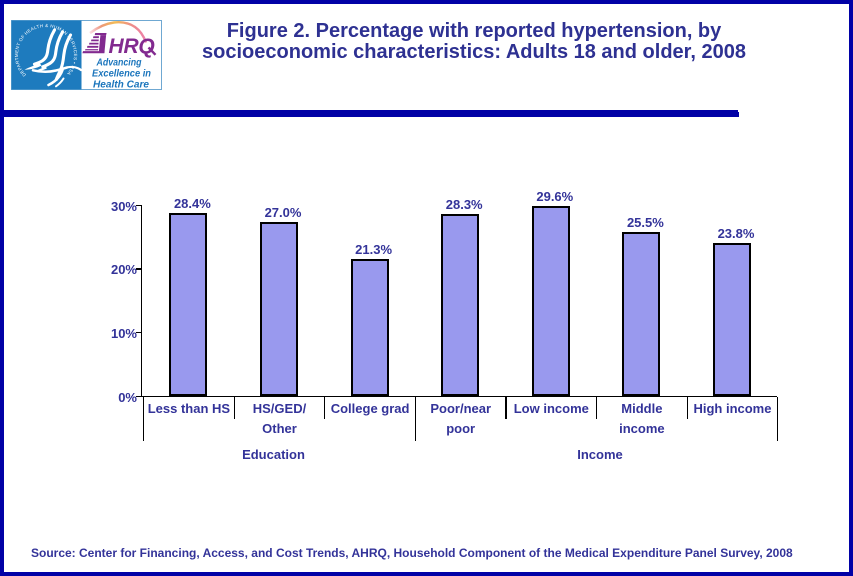 The width and height of the screenshot is (853, 576). What do you see at coordinates (119, 63) in the screenshot?
I see `svg-text: Advancing` at bounding box center [119, 63].